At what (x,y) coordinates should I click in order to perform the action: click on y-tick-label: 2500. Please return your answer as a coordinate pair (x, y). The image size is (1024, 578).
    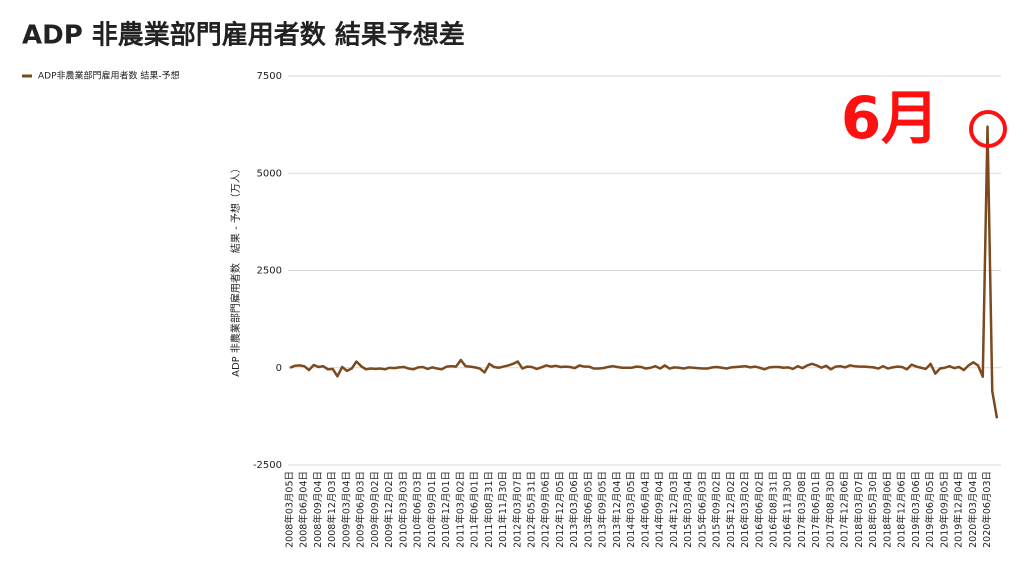
    Looking at the image, I should click on (269, 271).